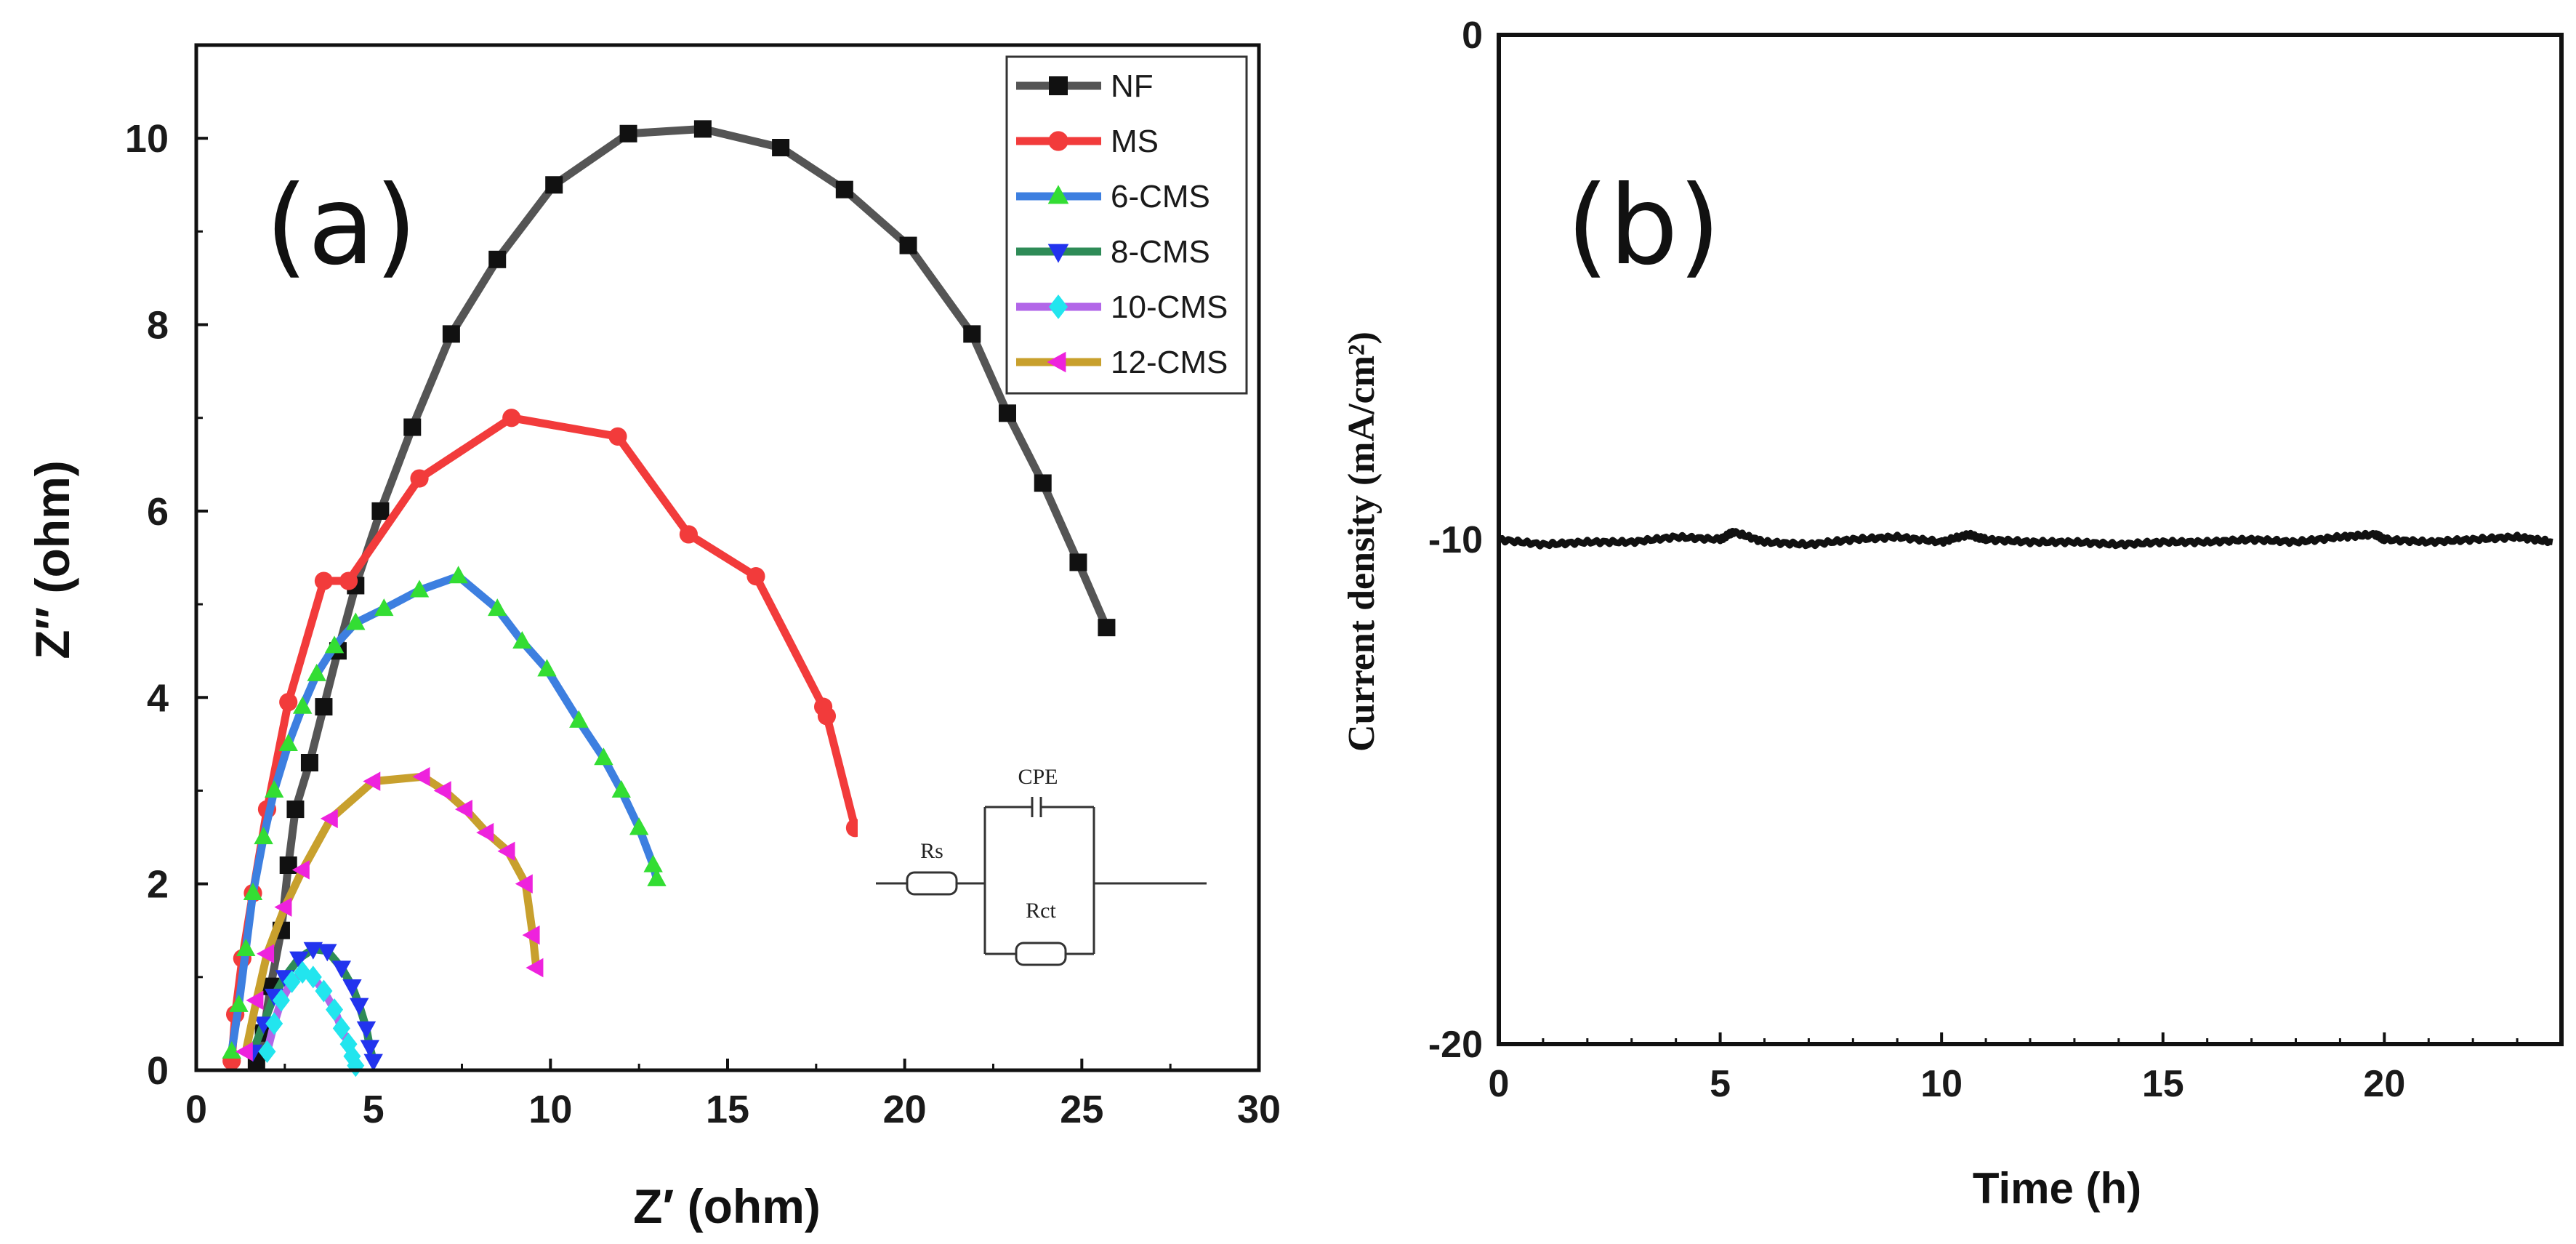 This screenshot has height=1244, width=2576. Describe the element at coordinates (727, 1206) in the screenshot. I see `panel-a-x-axis-label: Z′ (ohm)` at that location.